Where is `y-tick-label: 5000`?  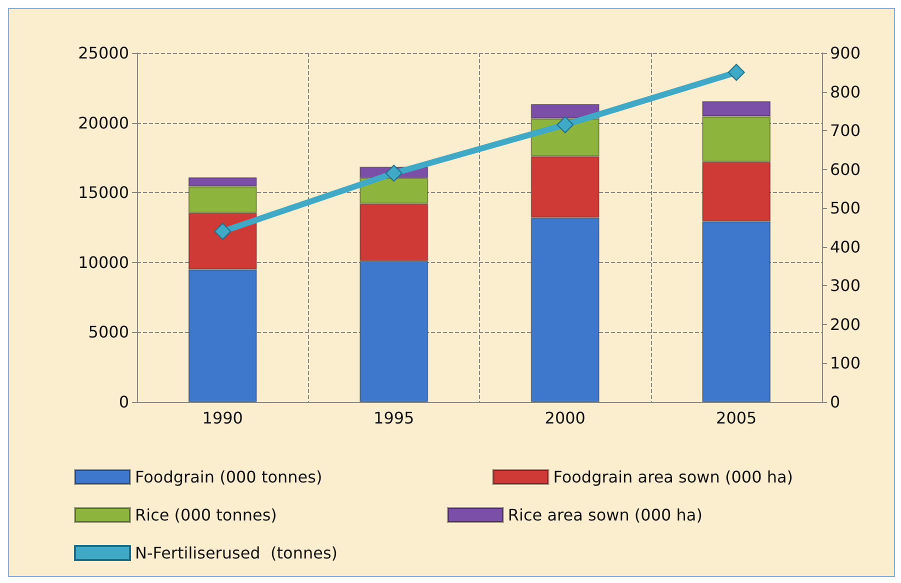
y-tick-label: 5000 is located at coordinates (108, 332).